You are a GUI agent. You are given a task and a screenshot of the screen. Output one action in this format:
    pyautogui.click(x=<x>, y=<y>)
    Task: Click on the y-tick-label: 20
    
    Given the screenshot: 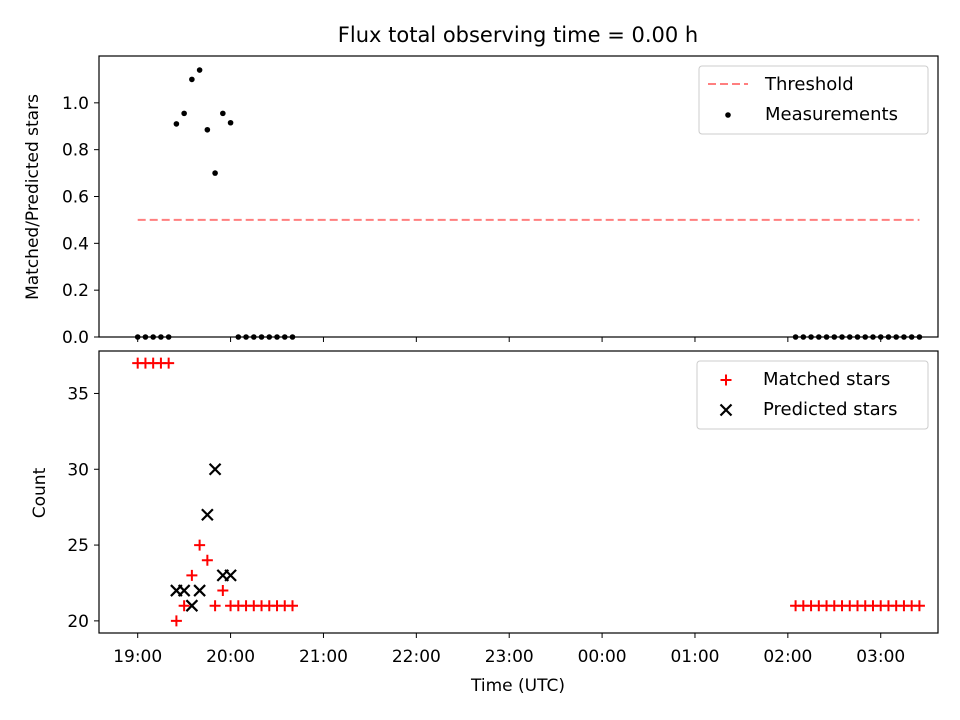 What is the action you would take?
    pyautogui.click(x=78, y=622)
    